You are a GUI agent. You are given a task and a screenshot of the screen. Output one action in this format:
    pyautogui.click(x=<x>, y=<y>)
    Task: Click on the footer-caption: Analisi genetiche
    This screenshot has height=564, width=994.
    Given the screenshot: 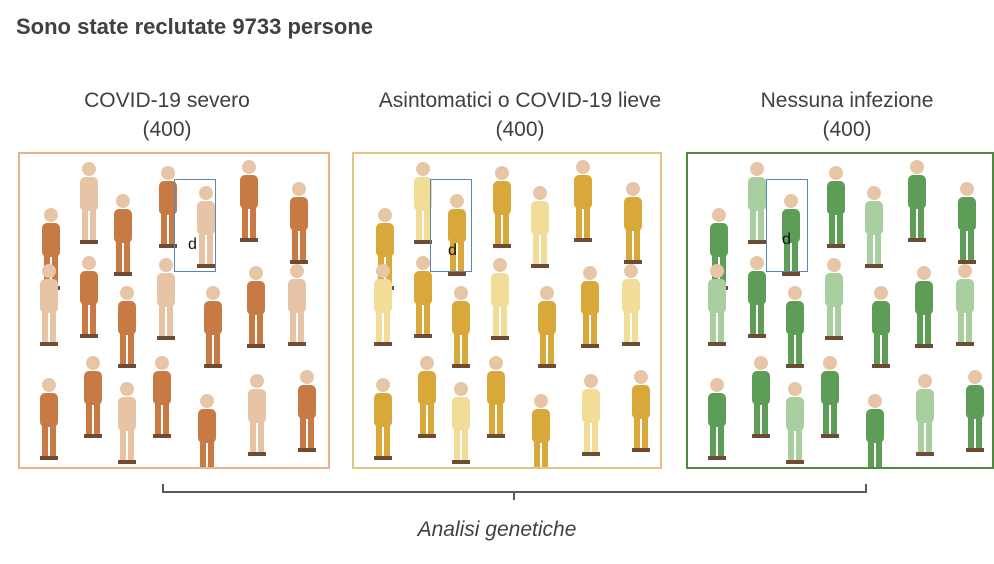 What is the action you would take?
    pyautogui.click(x=497, y=529)
    